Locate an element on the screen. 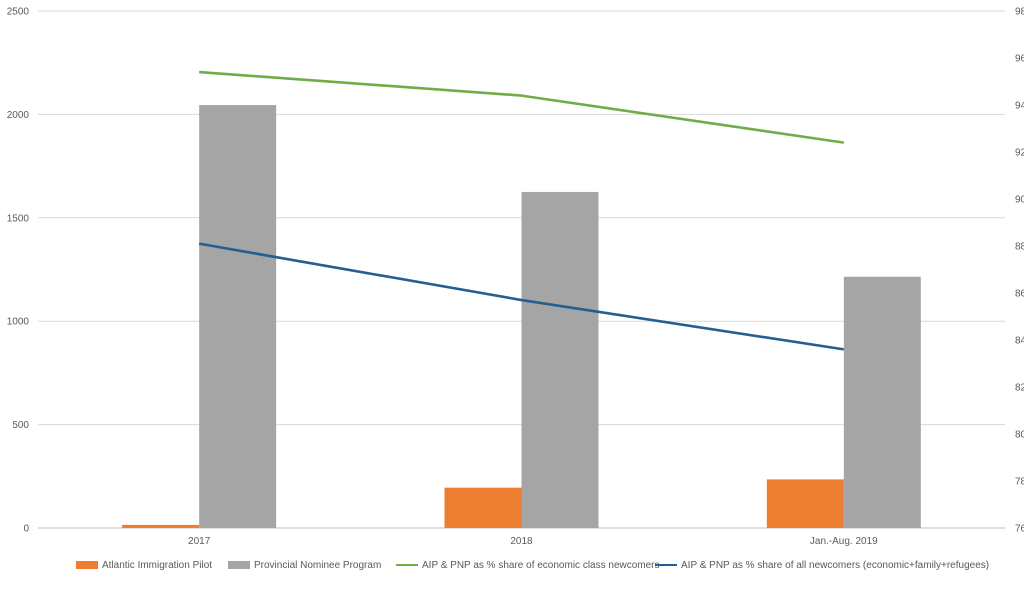 Image resolution: width=1024 pixels, height=614 pixels. right-axis-tick-label: 86 is located at coordinates (1019, 294).